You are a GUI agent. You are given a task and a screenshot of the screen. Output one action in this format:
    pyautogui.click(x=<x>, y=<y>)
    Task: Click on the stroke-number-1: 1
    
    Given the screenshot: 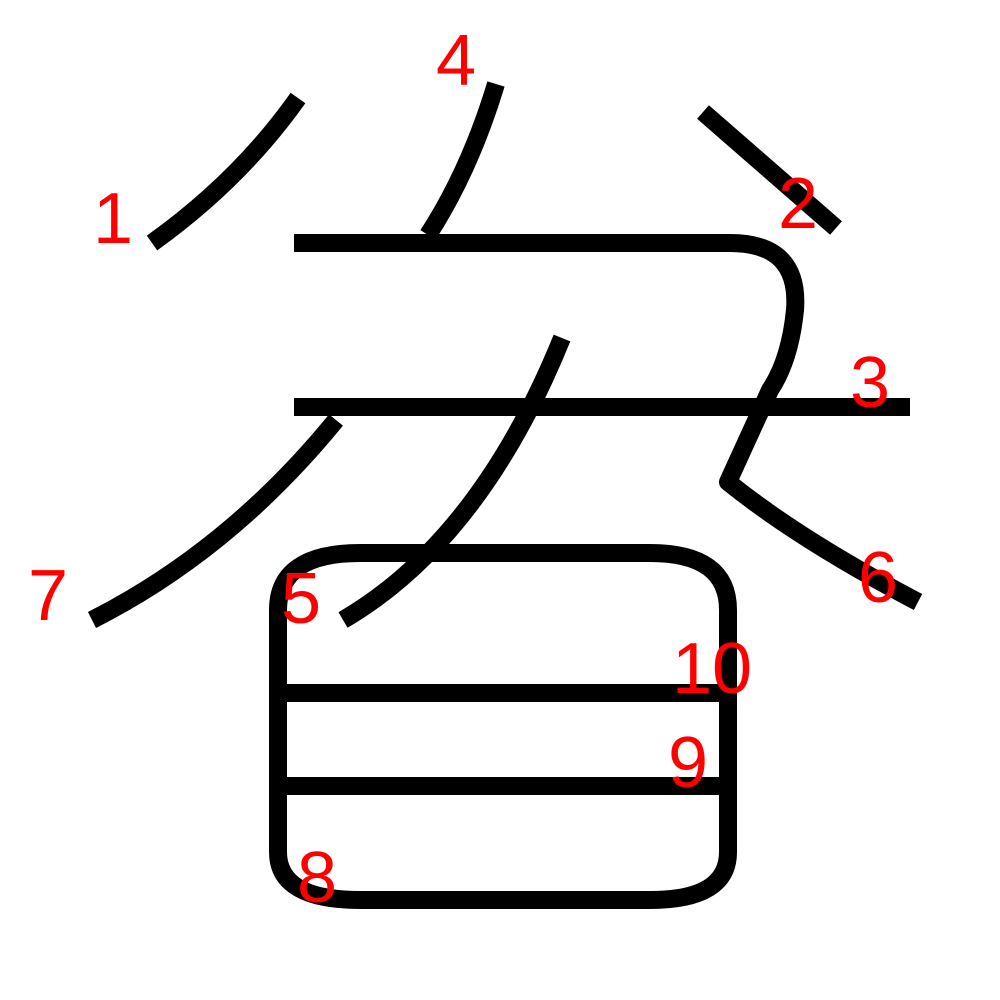 What is the action you would take?
    pyautogui.click(x=113, y=219)
    